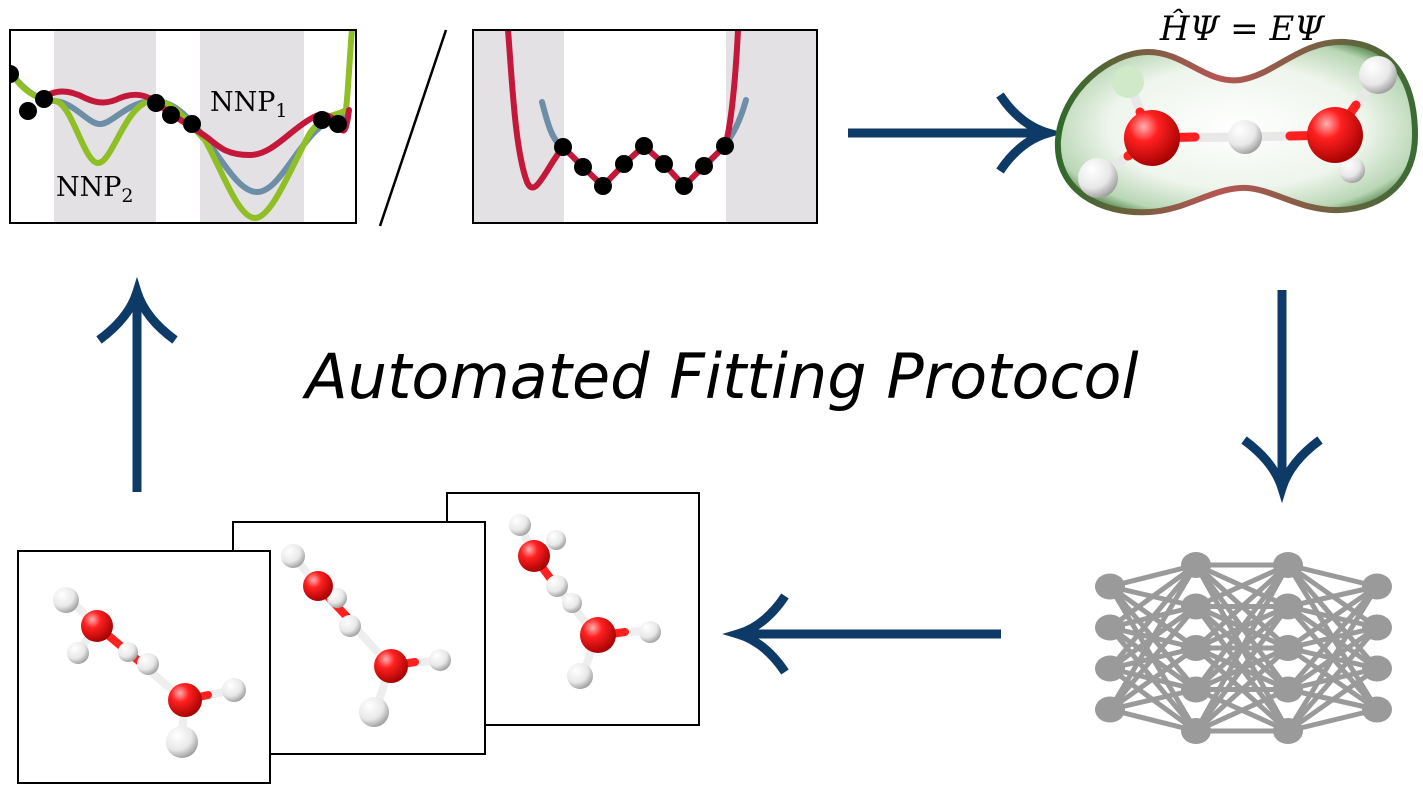 The image size is (1423, 786). I want to click on arrow-up-icon, so click(137, 384).